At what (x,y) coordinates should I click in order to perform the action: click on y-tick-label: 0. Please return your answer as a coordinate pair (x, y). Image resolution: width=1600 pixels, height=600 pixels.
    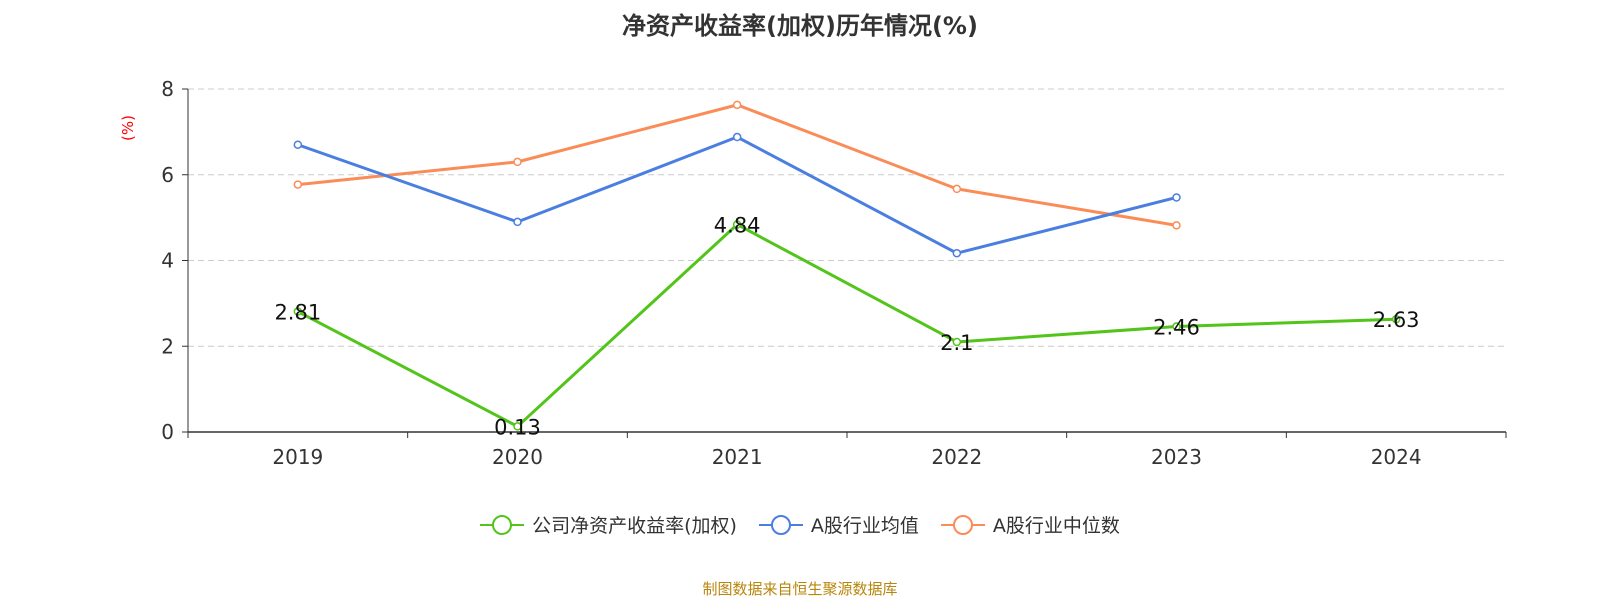
    Looking at the image, I should click on (167, 432).